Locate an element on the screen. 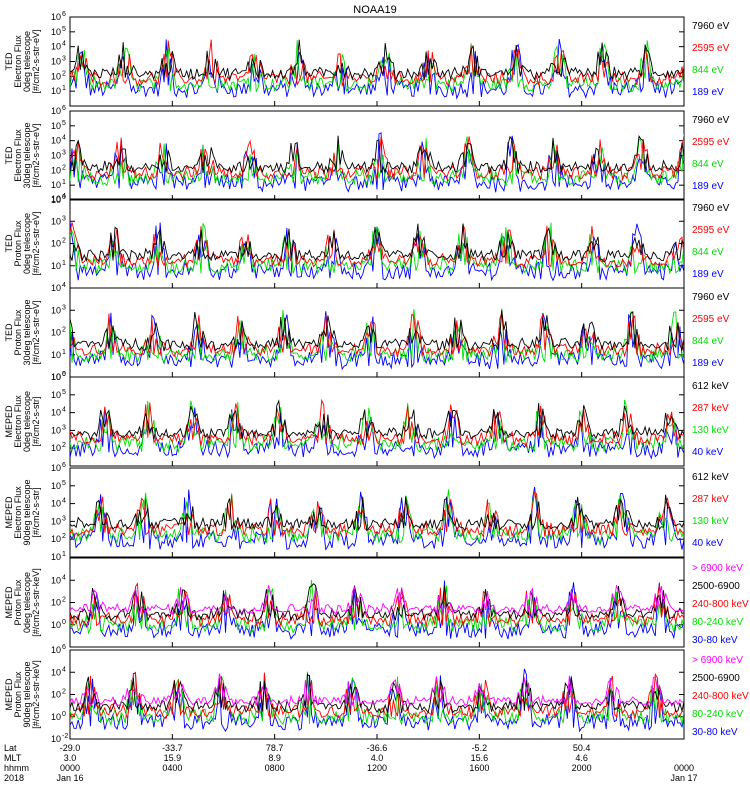 The image size is (750, 800). x-tick-label: 1200 is located at coordinates (377, 768).